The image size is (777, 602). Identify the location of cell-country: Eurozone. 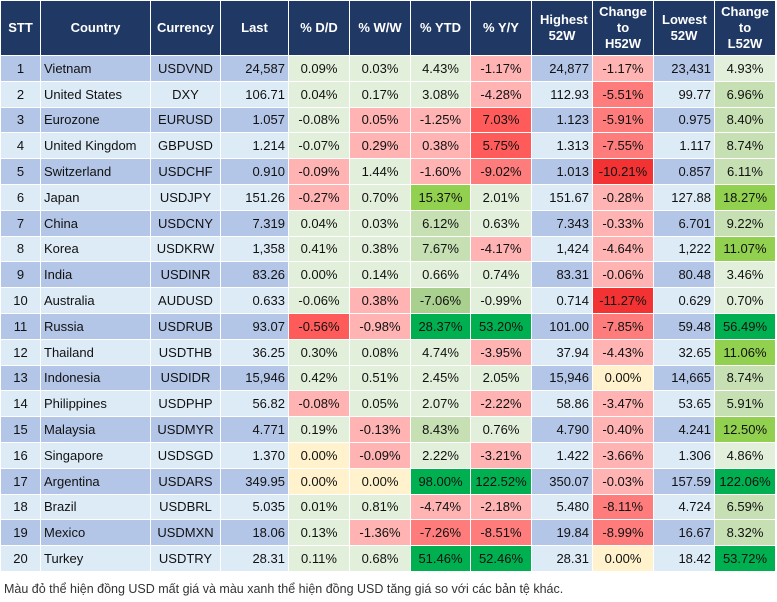
(95, 120).